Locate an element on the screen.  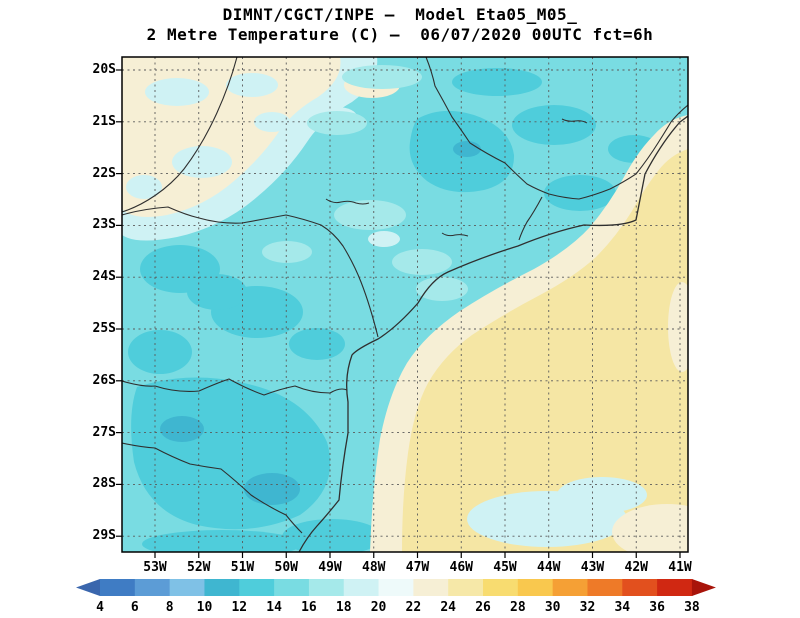
colorbar-tick-24: 24 is located at coordinates (448, 607).